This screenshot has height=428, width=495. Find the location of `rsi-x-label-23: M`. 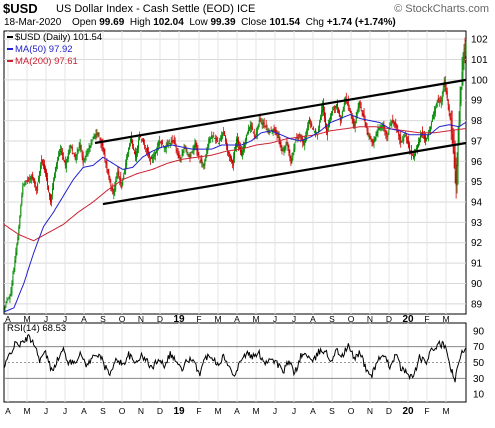

rsi-x-label-23: M is located at coordinates (445, 411).